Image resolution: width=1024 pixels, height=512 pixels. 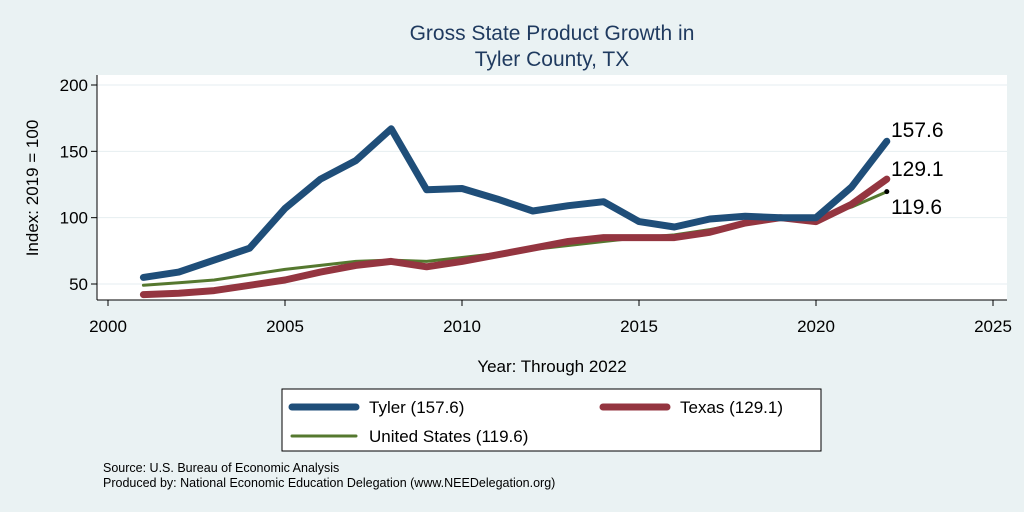 What do you see at coordinates (74, 85) in the screenshot?
I see `y-tick-label-200: 200` at bounding box center [74, 85].